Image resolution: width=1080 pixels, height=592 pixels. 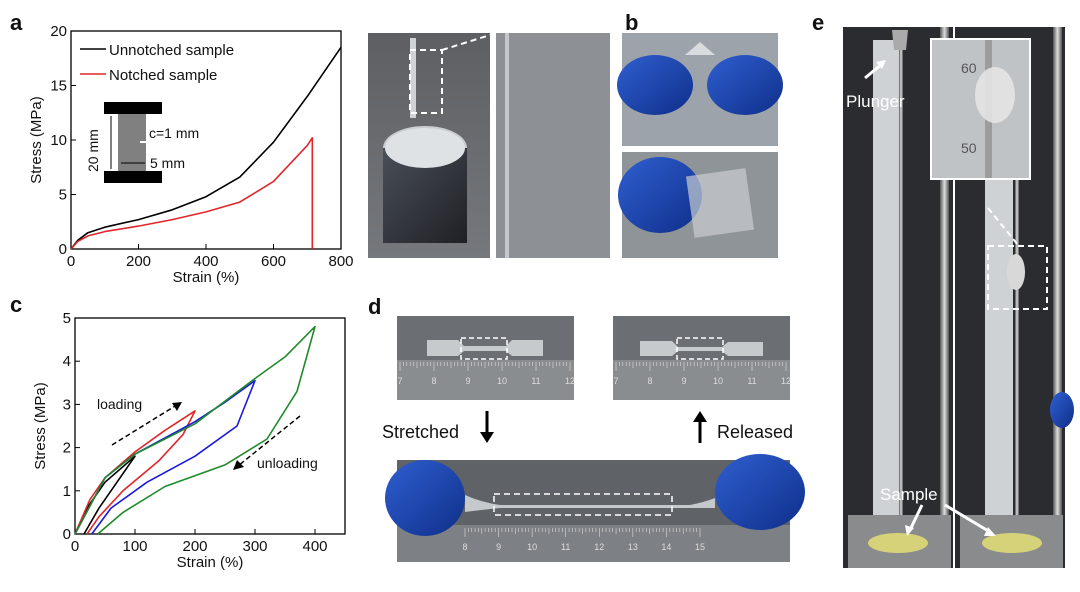 What do you see at coordinates (374, 306) in the screenshot?
I see `panel-label-d: d` at bounding box center [374, 306].